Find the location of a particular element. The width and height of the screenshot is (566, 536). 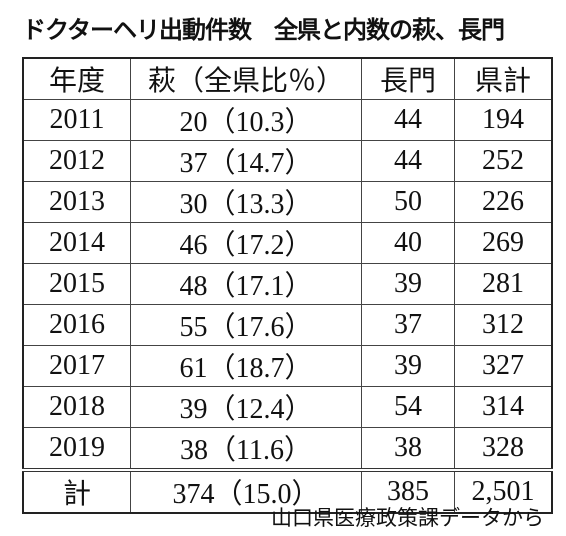

table-cell: 2018 is located at coordinates (76, 407).